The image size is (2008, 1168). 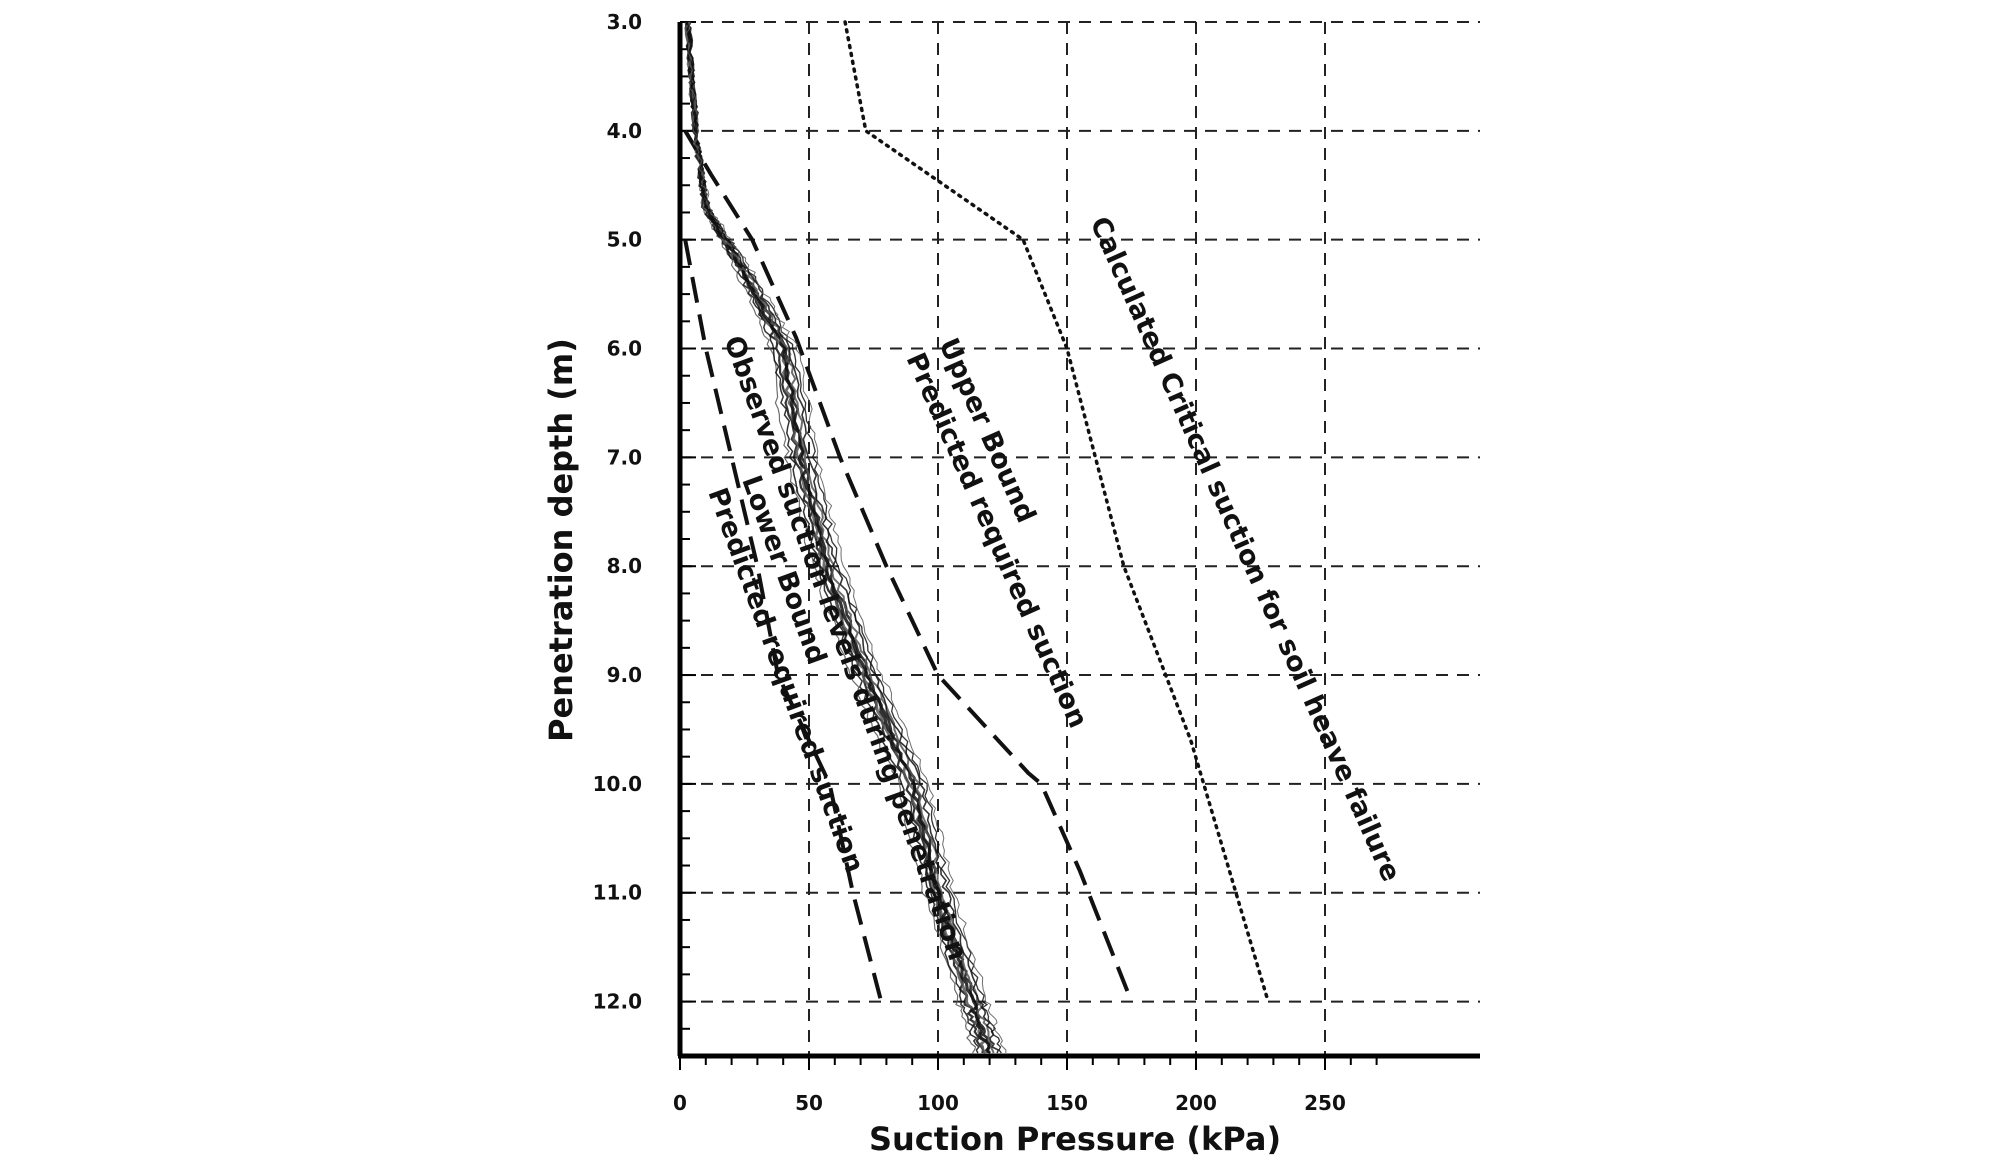 I want to click on x-tick-label: 150, so click(x=1067, y=1103).